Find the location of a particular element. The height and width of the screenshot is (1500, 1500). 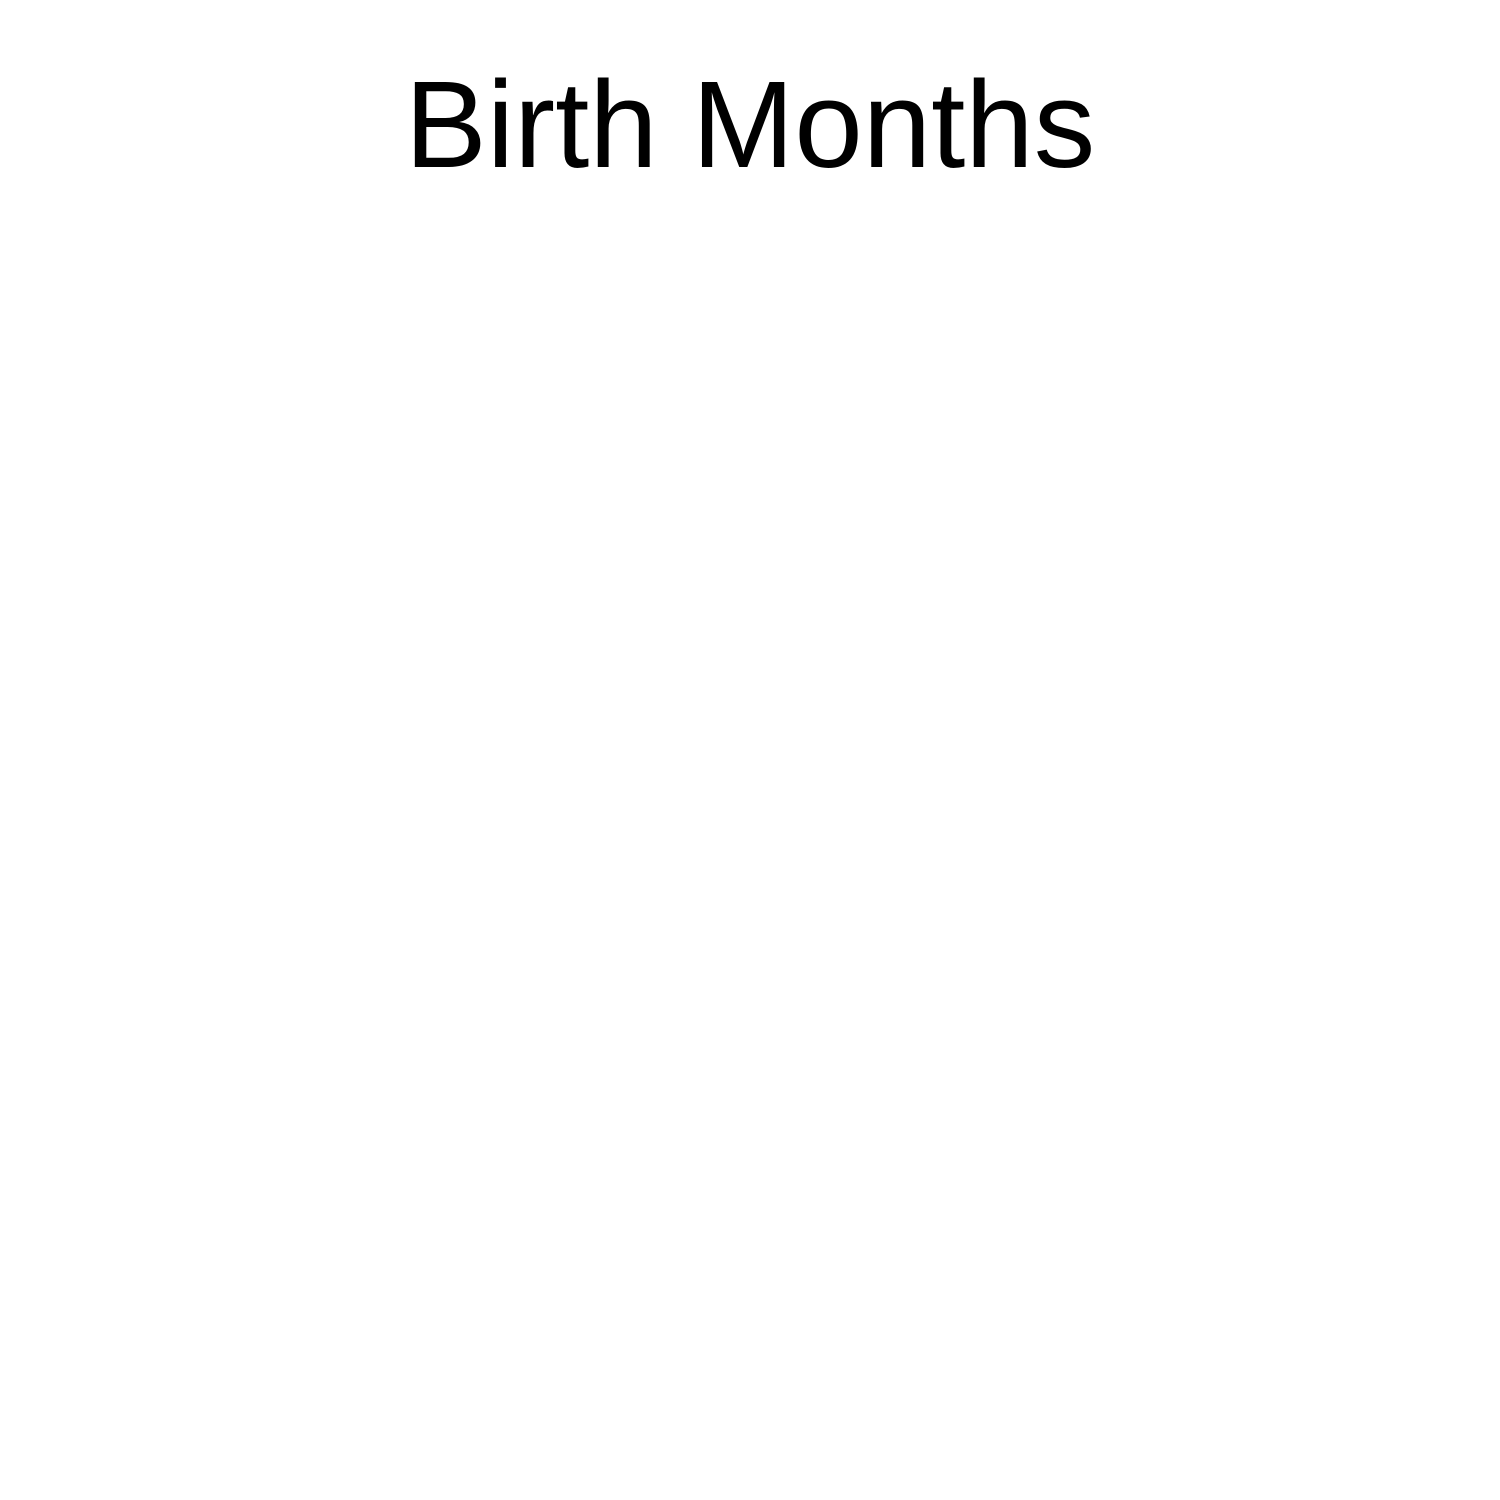

page-title: Birth Months is located at coordinates (750, 125).